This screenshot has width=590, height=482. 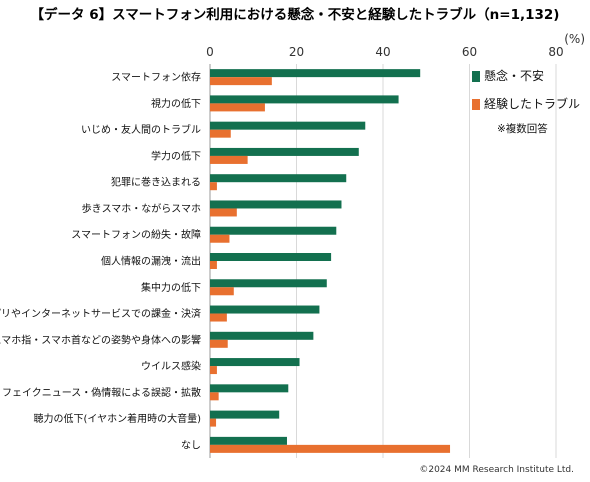 What do you see at coordinates (136, 234) in the screenshot?
I see `category-label: スマートフォンの紛失・故障` at bounding box center [136, 234].